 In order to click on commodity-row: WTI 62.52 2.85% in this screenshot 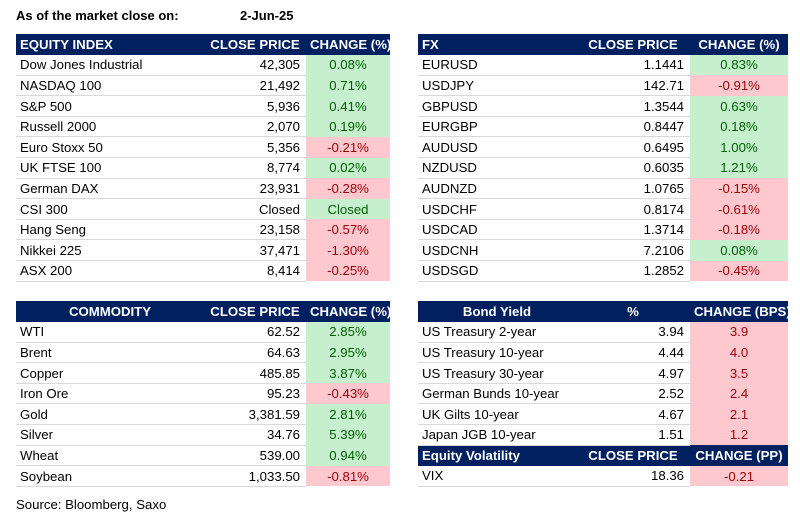, I will do `click(203, 332)`.